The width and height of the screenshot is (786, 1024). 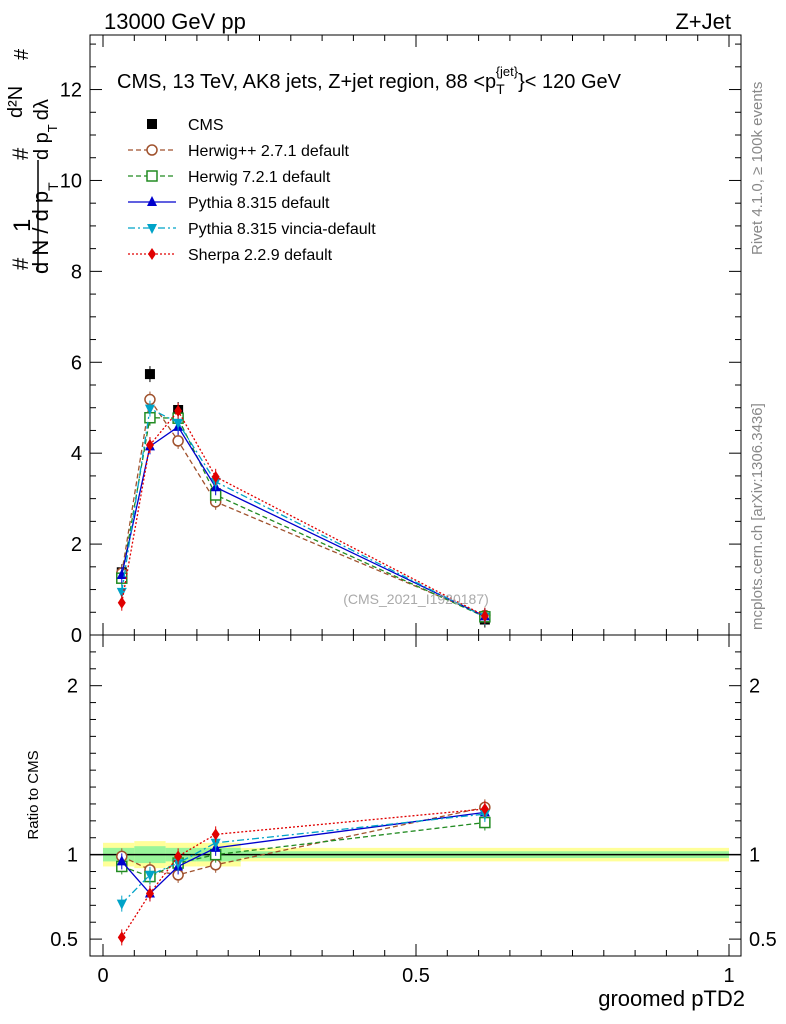 I want to click on ylabel-dn: d N / d pT, so click(x=44, y=228).